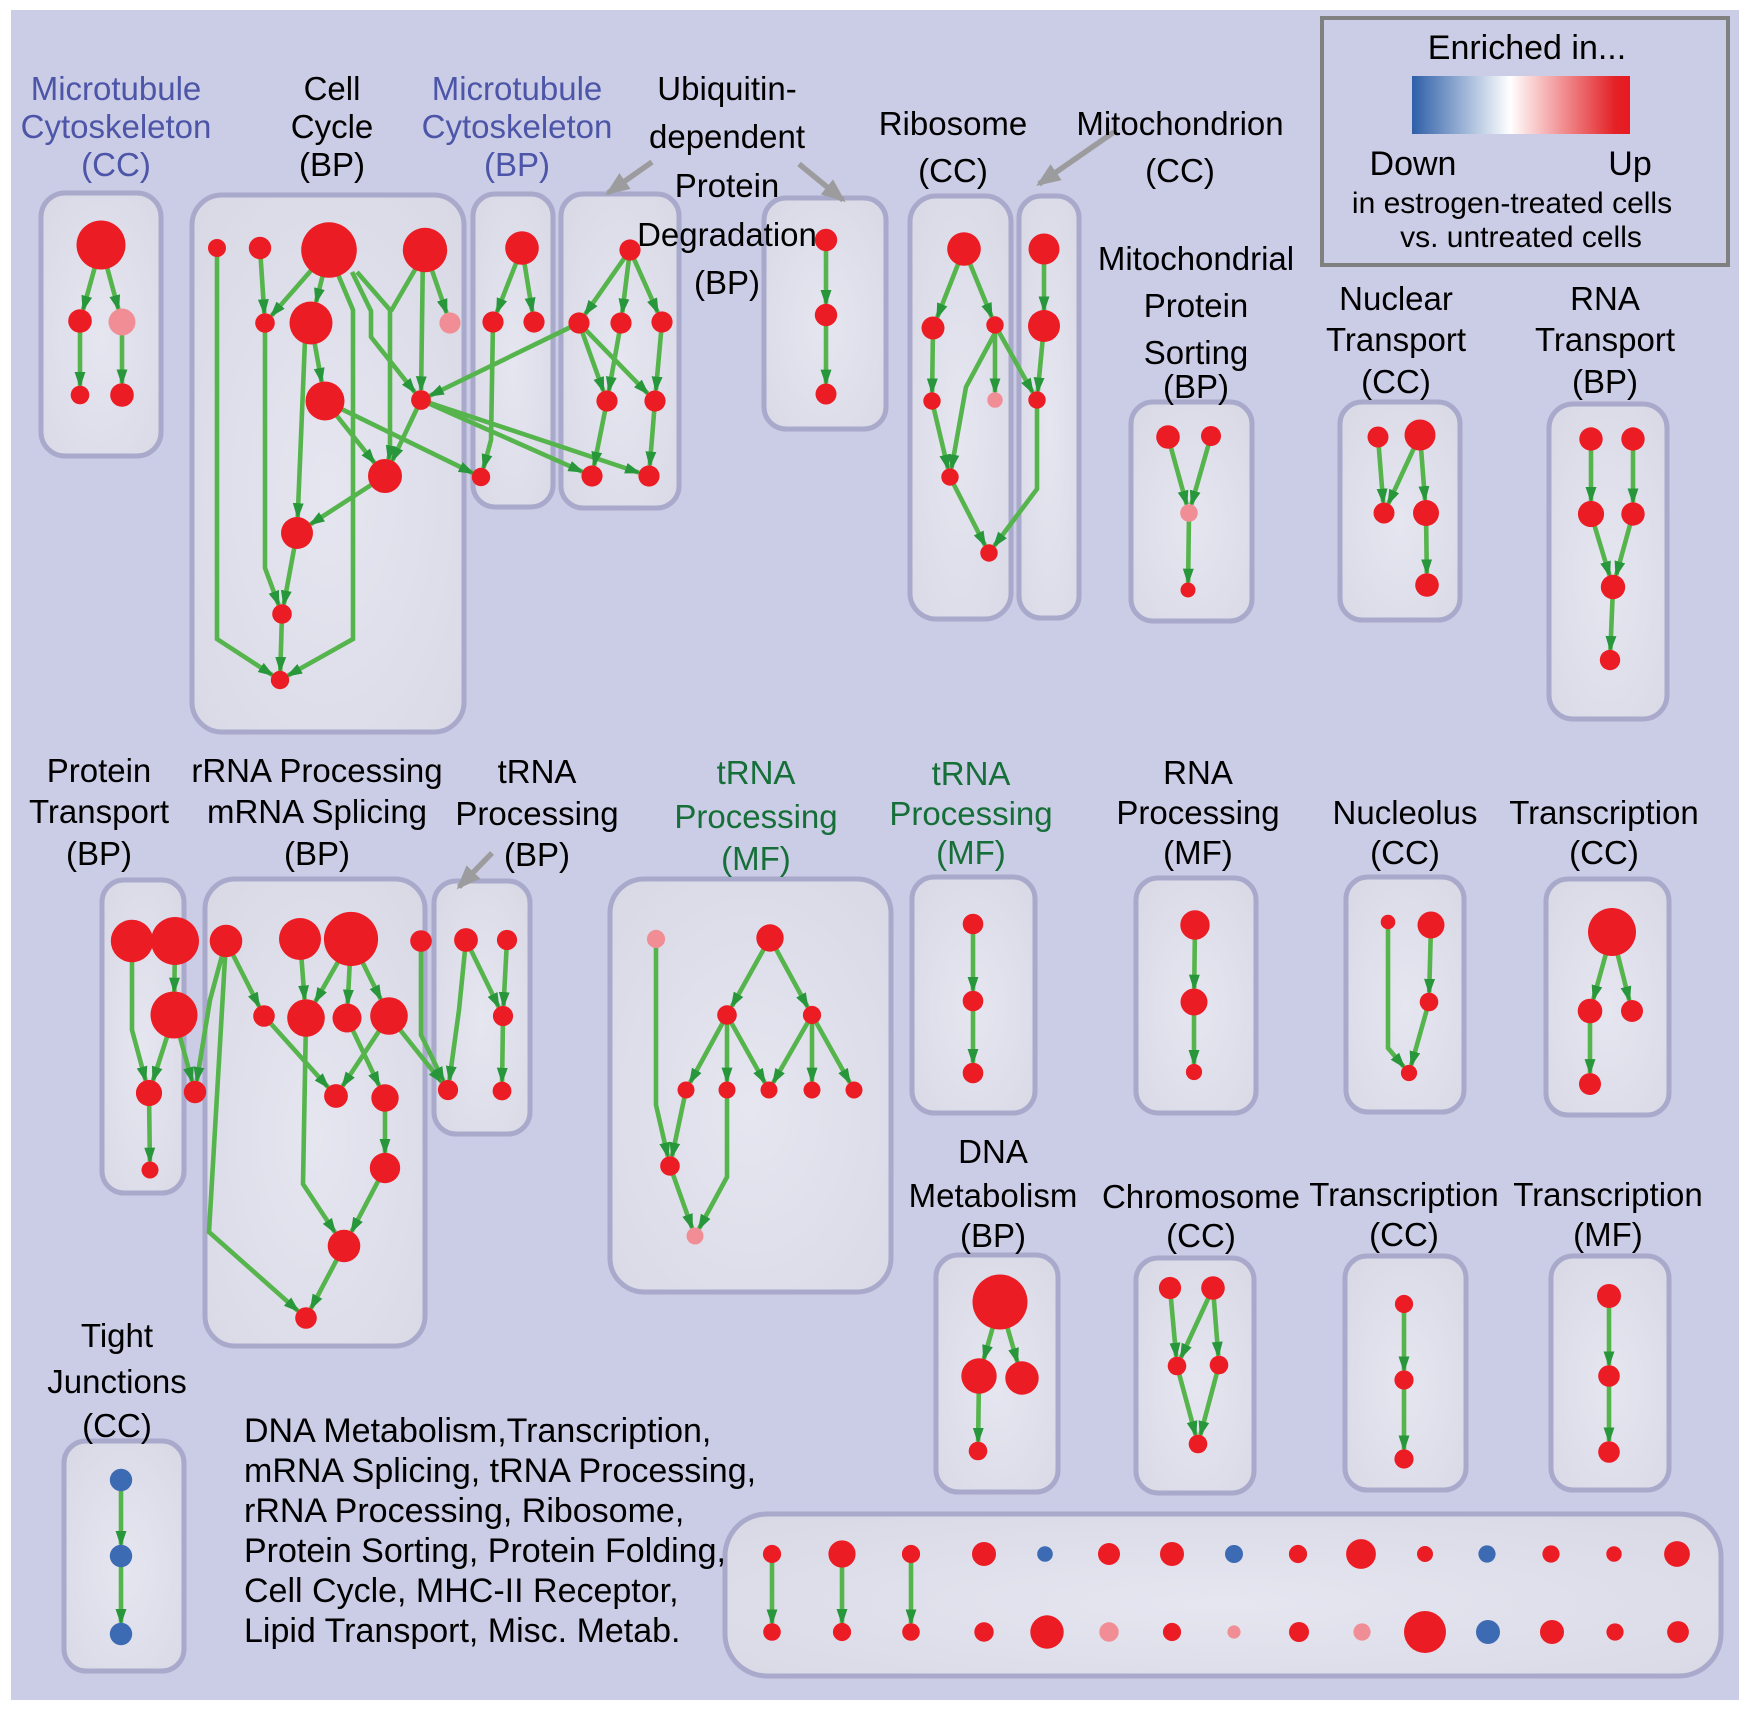 The image size is (1750, 1715). I want to click on svg-text: DNA, so click(993, 1151).